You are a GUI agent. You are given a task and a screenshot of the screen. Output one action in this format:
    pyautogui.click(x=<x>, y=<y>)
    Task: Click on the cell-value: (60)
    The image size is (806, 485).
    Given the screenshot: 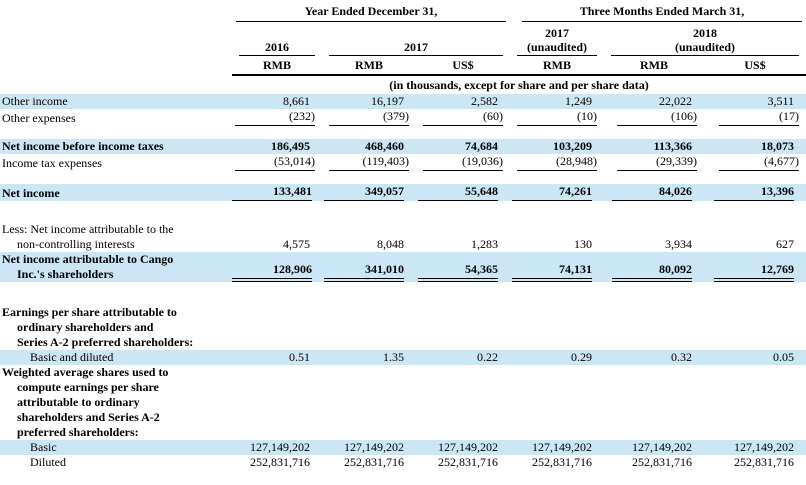 What is the action you would take?
    pyautogui.click(x=463, y=117)
    